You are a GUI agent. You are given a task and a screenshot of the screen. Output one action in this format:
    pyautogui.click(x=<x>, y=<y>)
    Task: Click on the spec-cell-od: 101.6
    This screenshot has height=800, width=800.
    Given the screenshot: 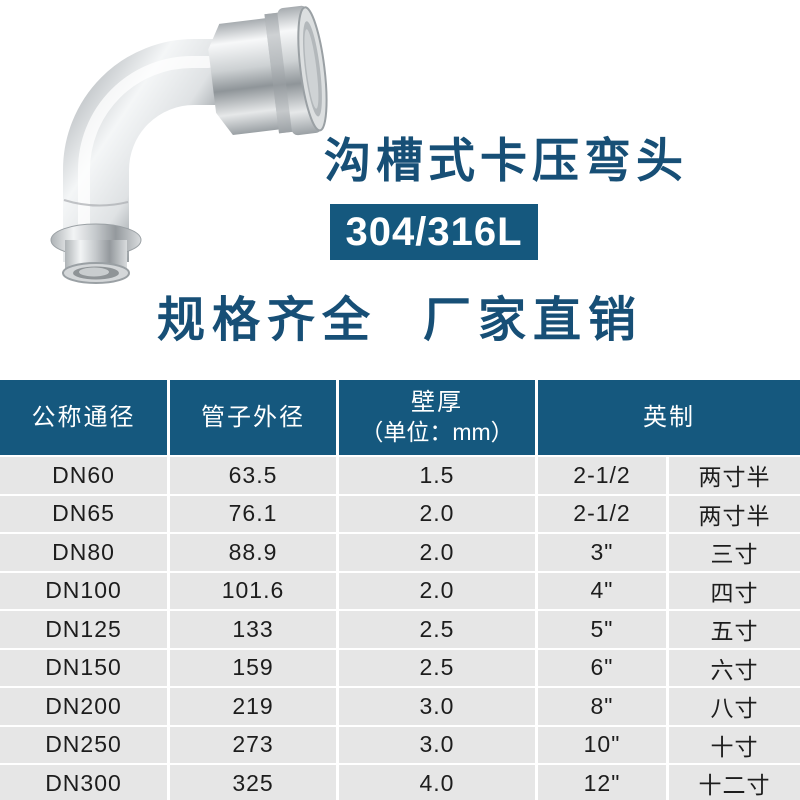 What is the action you would take?
    pyautogui.click(x=253, y=590)
    